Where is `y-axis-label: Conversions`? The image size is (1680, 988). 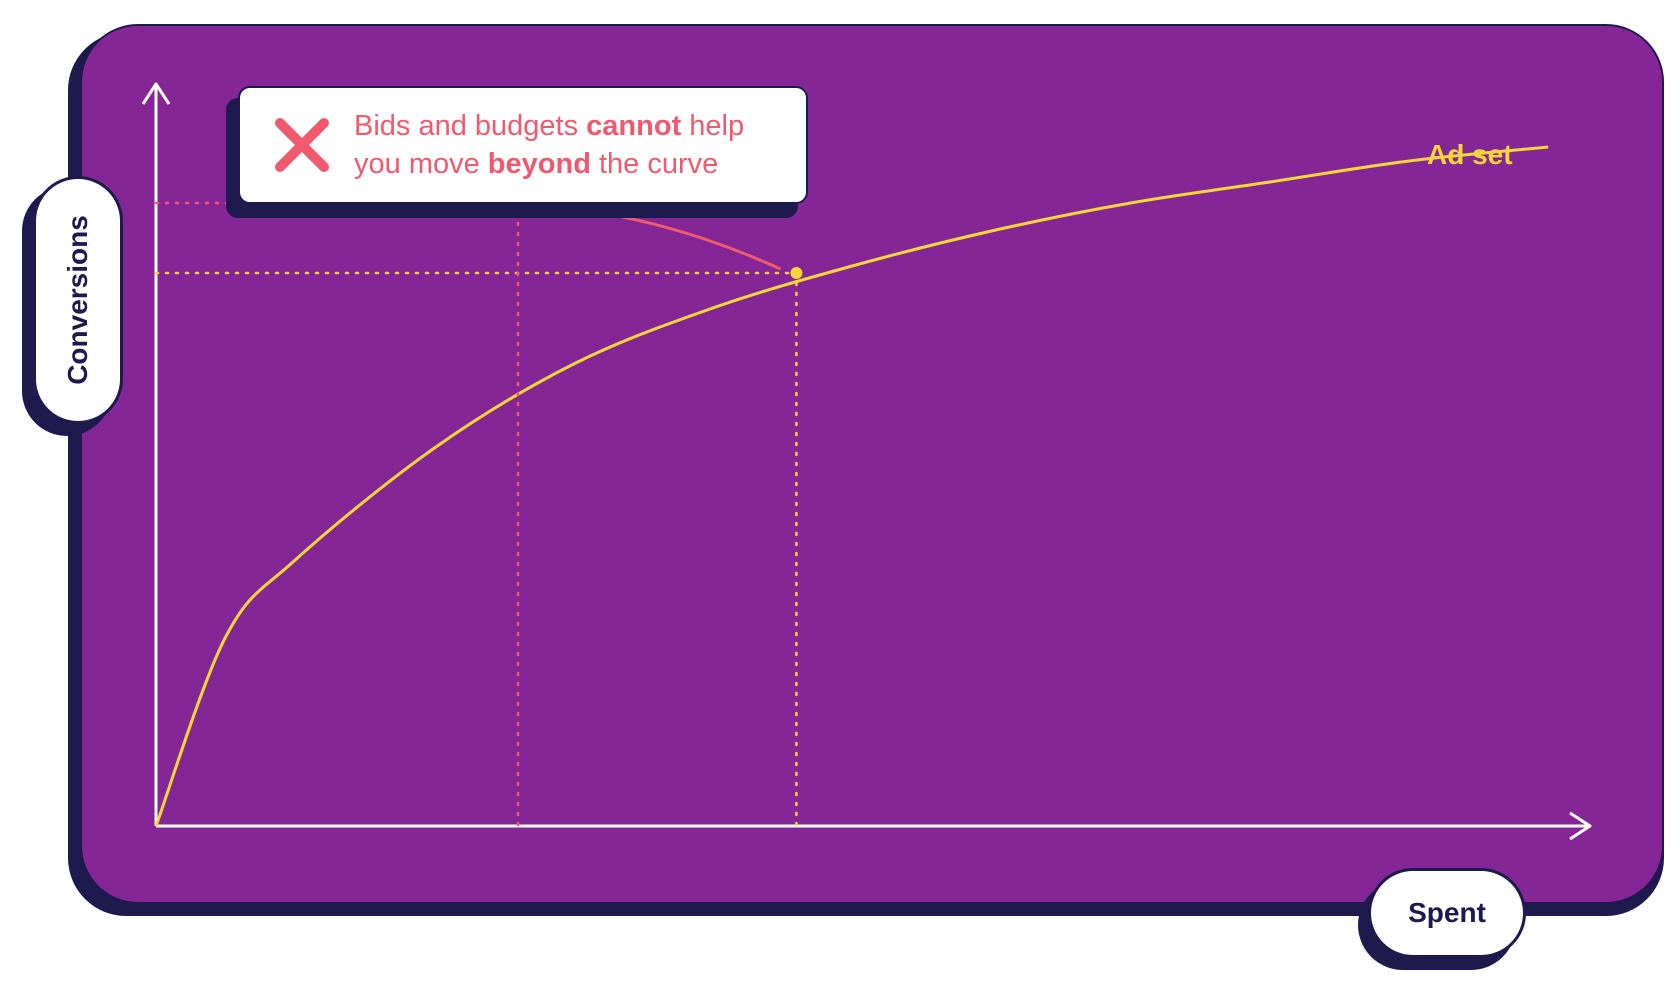 y-axis-label: Conversions is located at coordinates (78, 300).